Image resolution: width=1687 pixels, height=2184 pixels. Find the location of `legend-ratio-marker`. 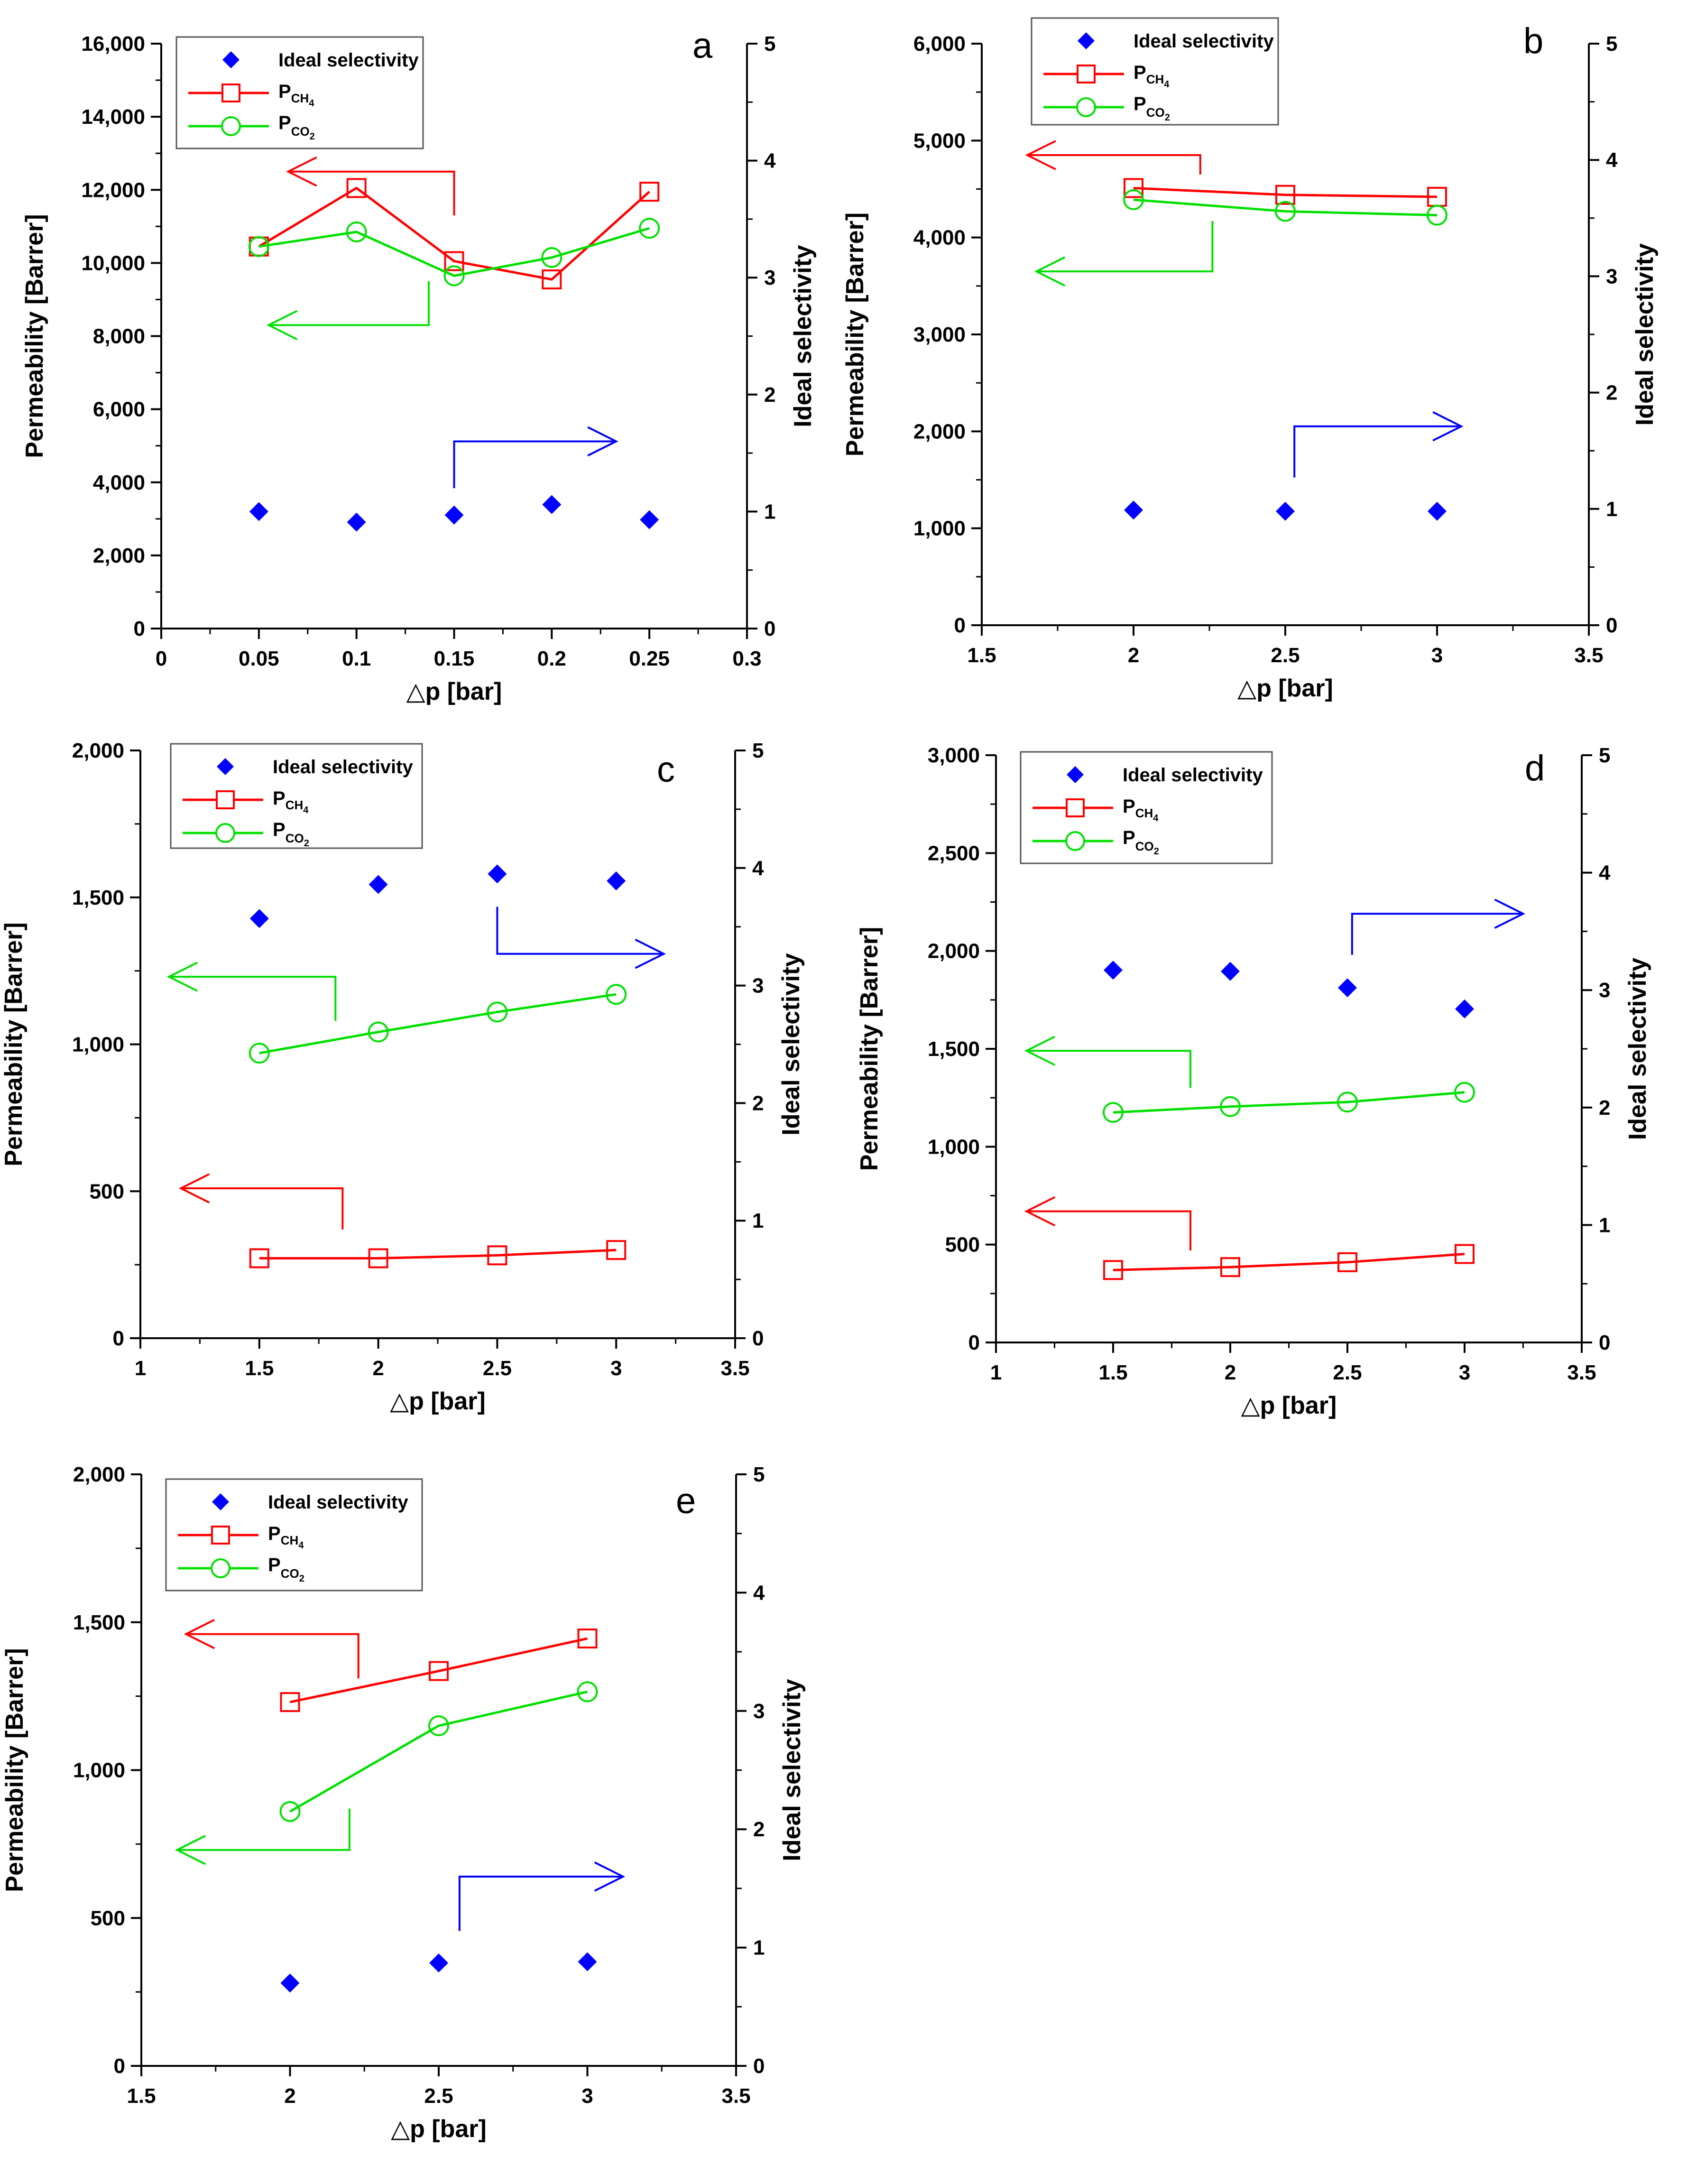

legend-ratio-marker is located at coordinates (231, 59).